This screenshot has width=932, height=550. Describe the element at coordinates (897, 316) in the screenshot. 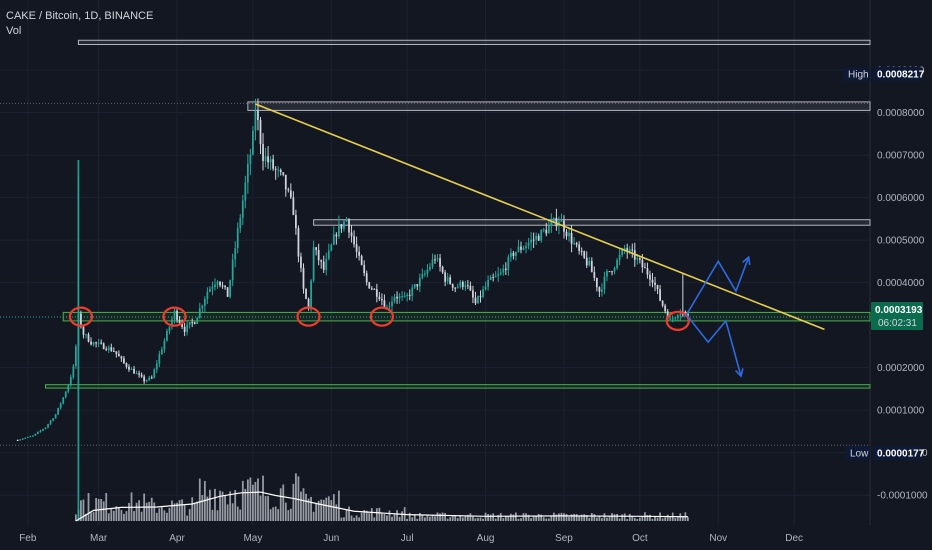

I see `last-price-badge` at that location.